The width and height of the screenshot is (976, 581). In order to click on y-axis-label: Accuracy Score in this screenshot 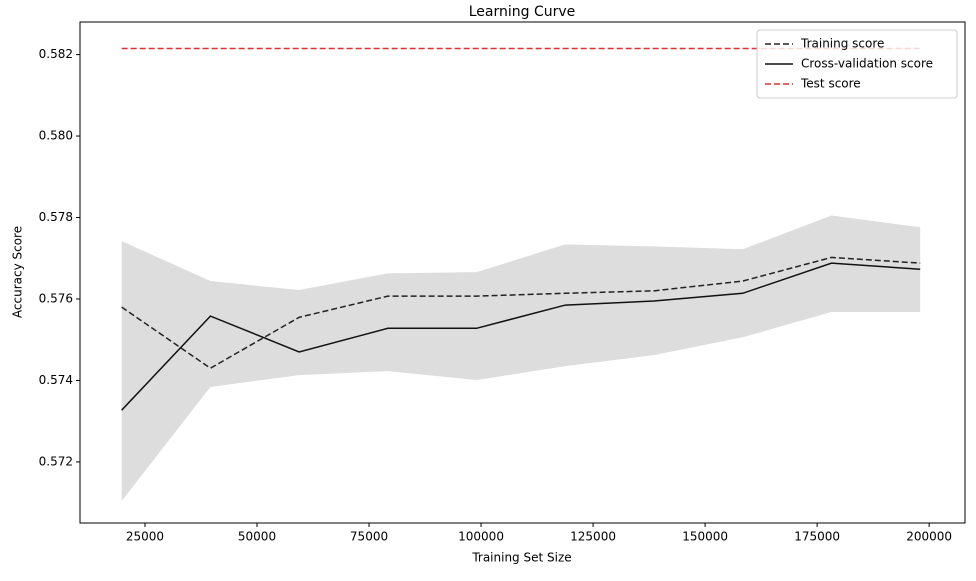, I will do `click(18, 272)`.